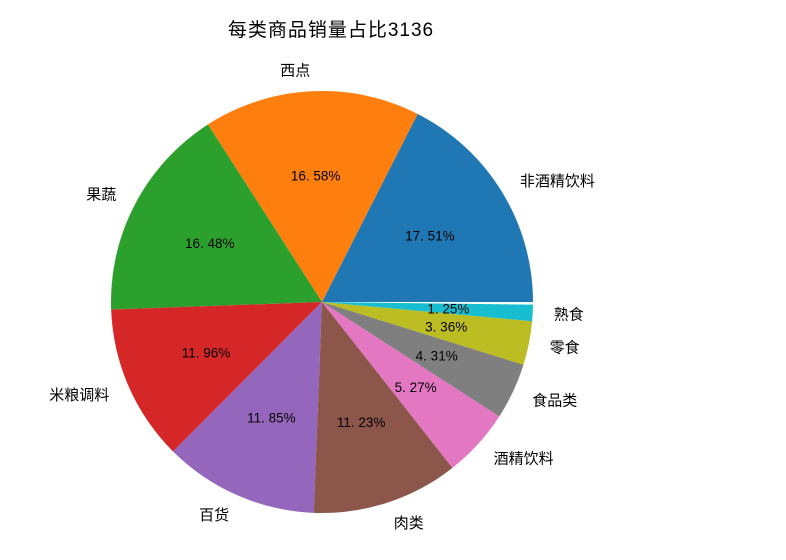  I want to click on slice-label-2: 果蔬, so click(101, 195).